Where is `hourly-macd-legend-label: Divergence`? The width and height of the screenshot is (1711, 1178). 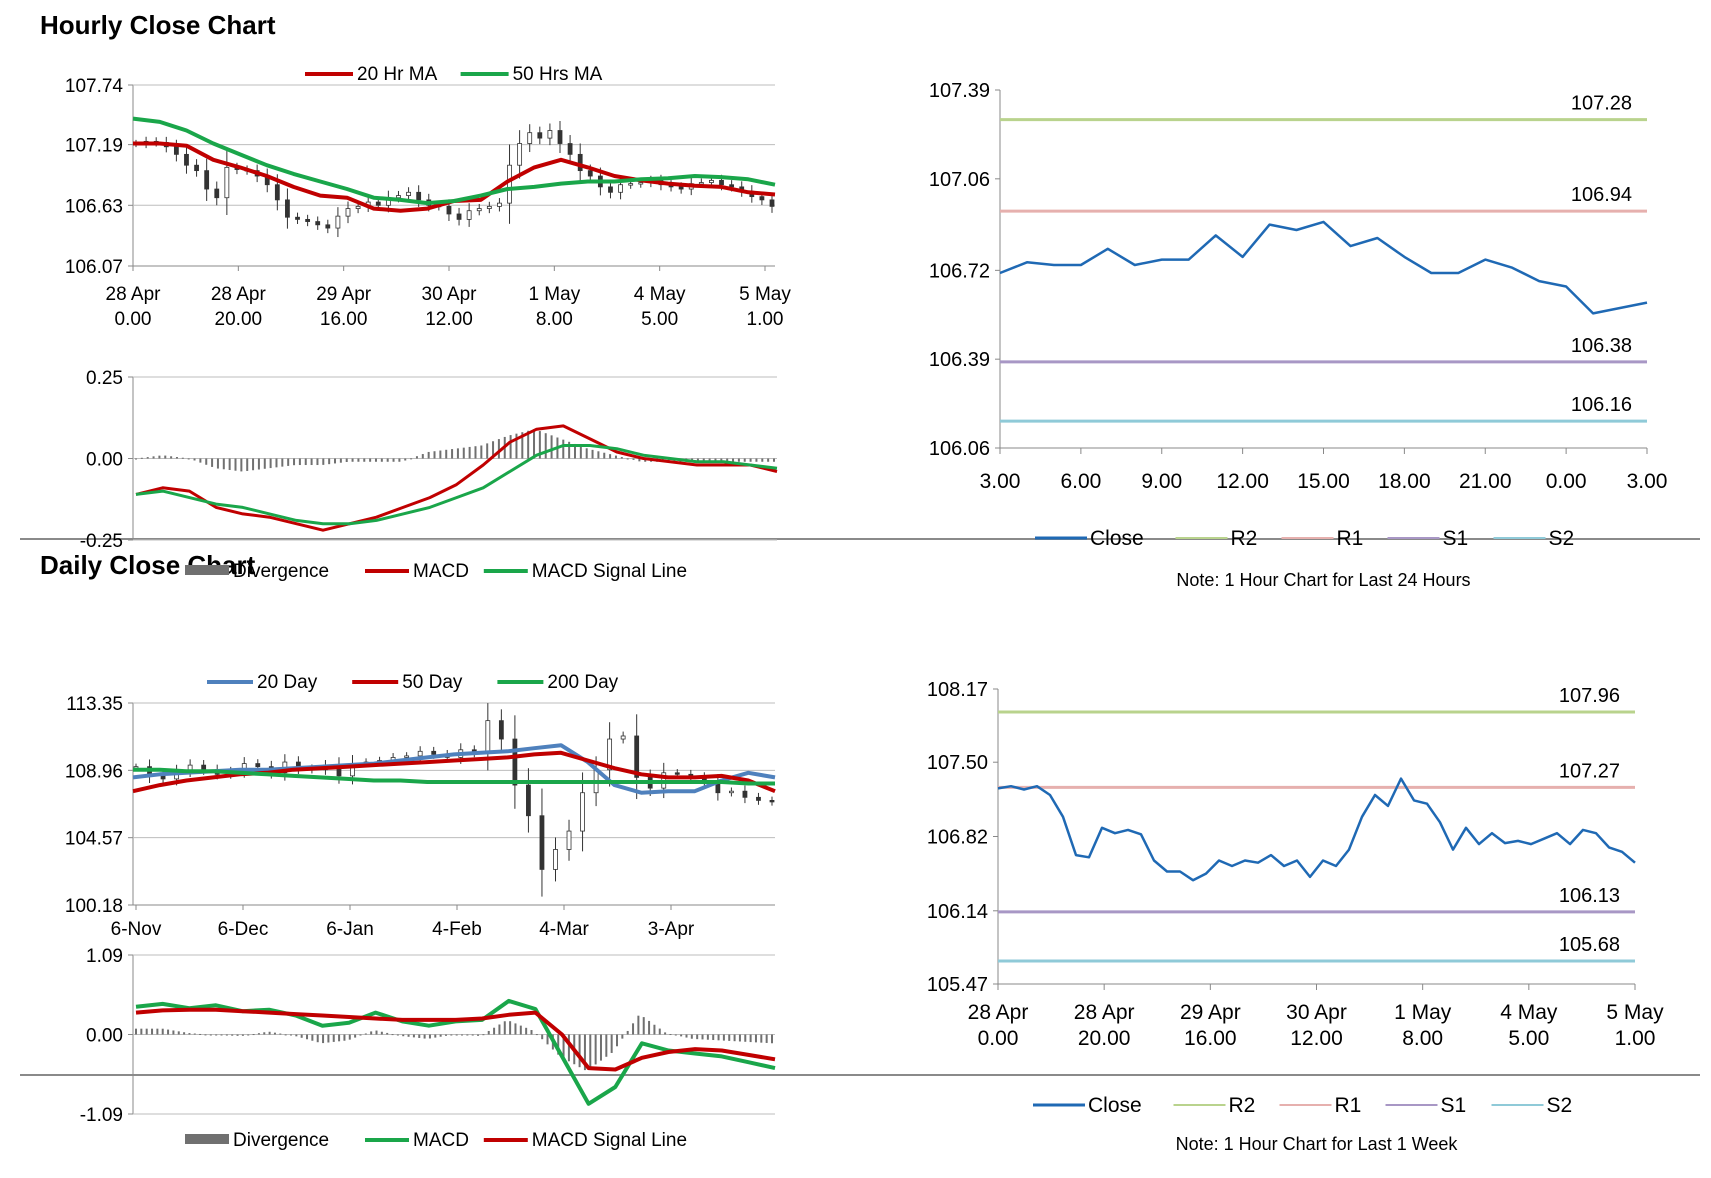
hourly-macd-legend-label: Divergence is located at coordinates (281, 571).